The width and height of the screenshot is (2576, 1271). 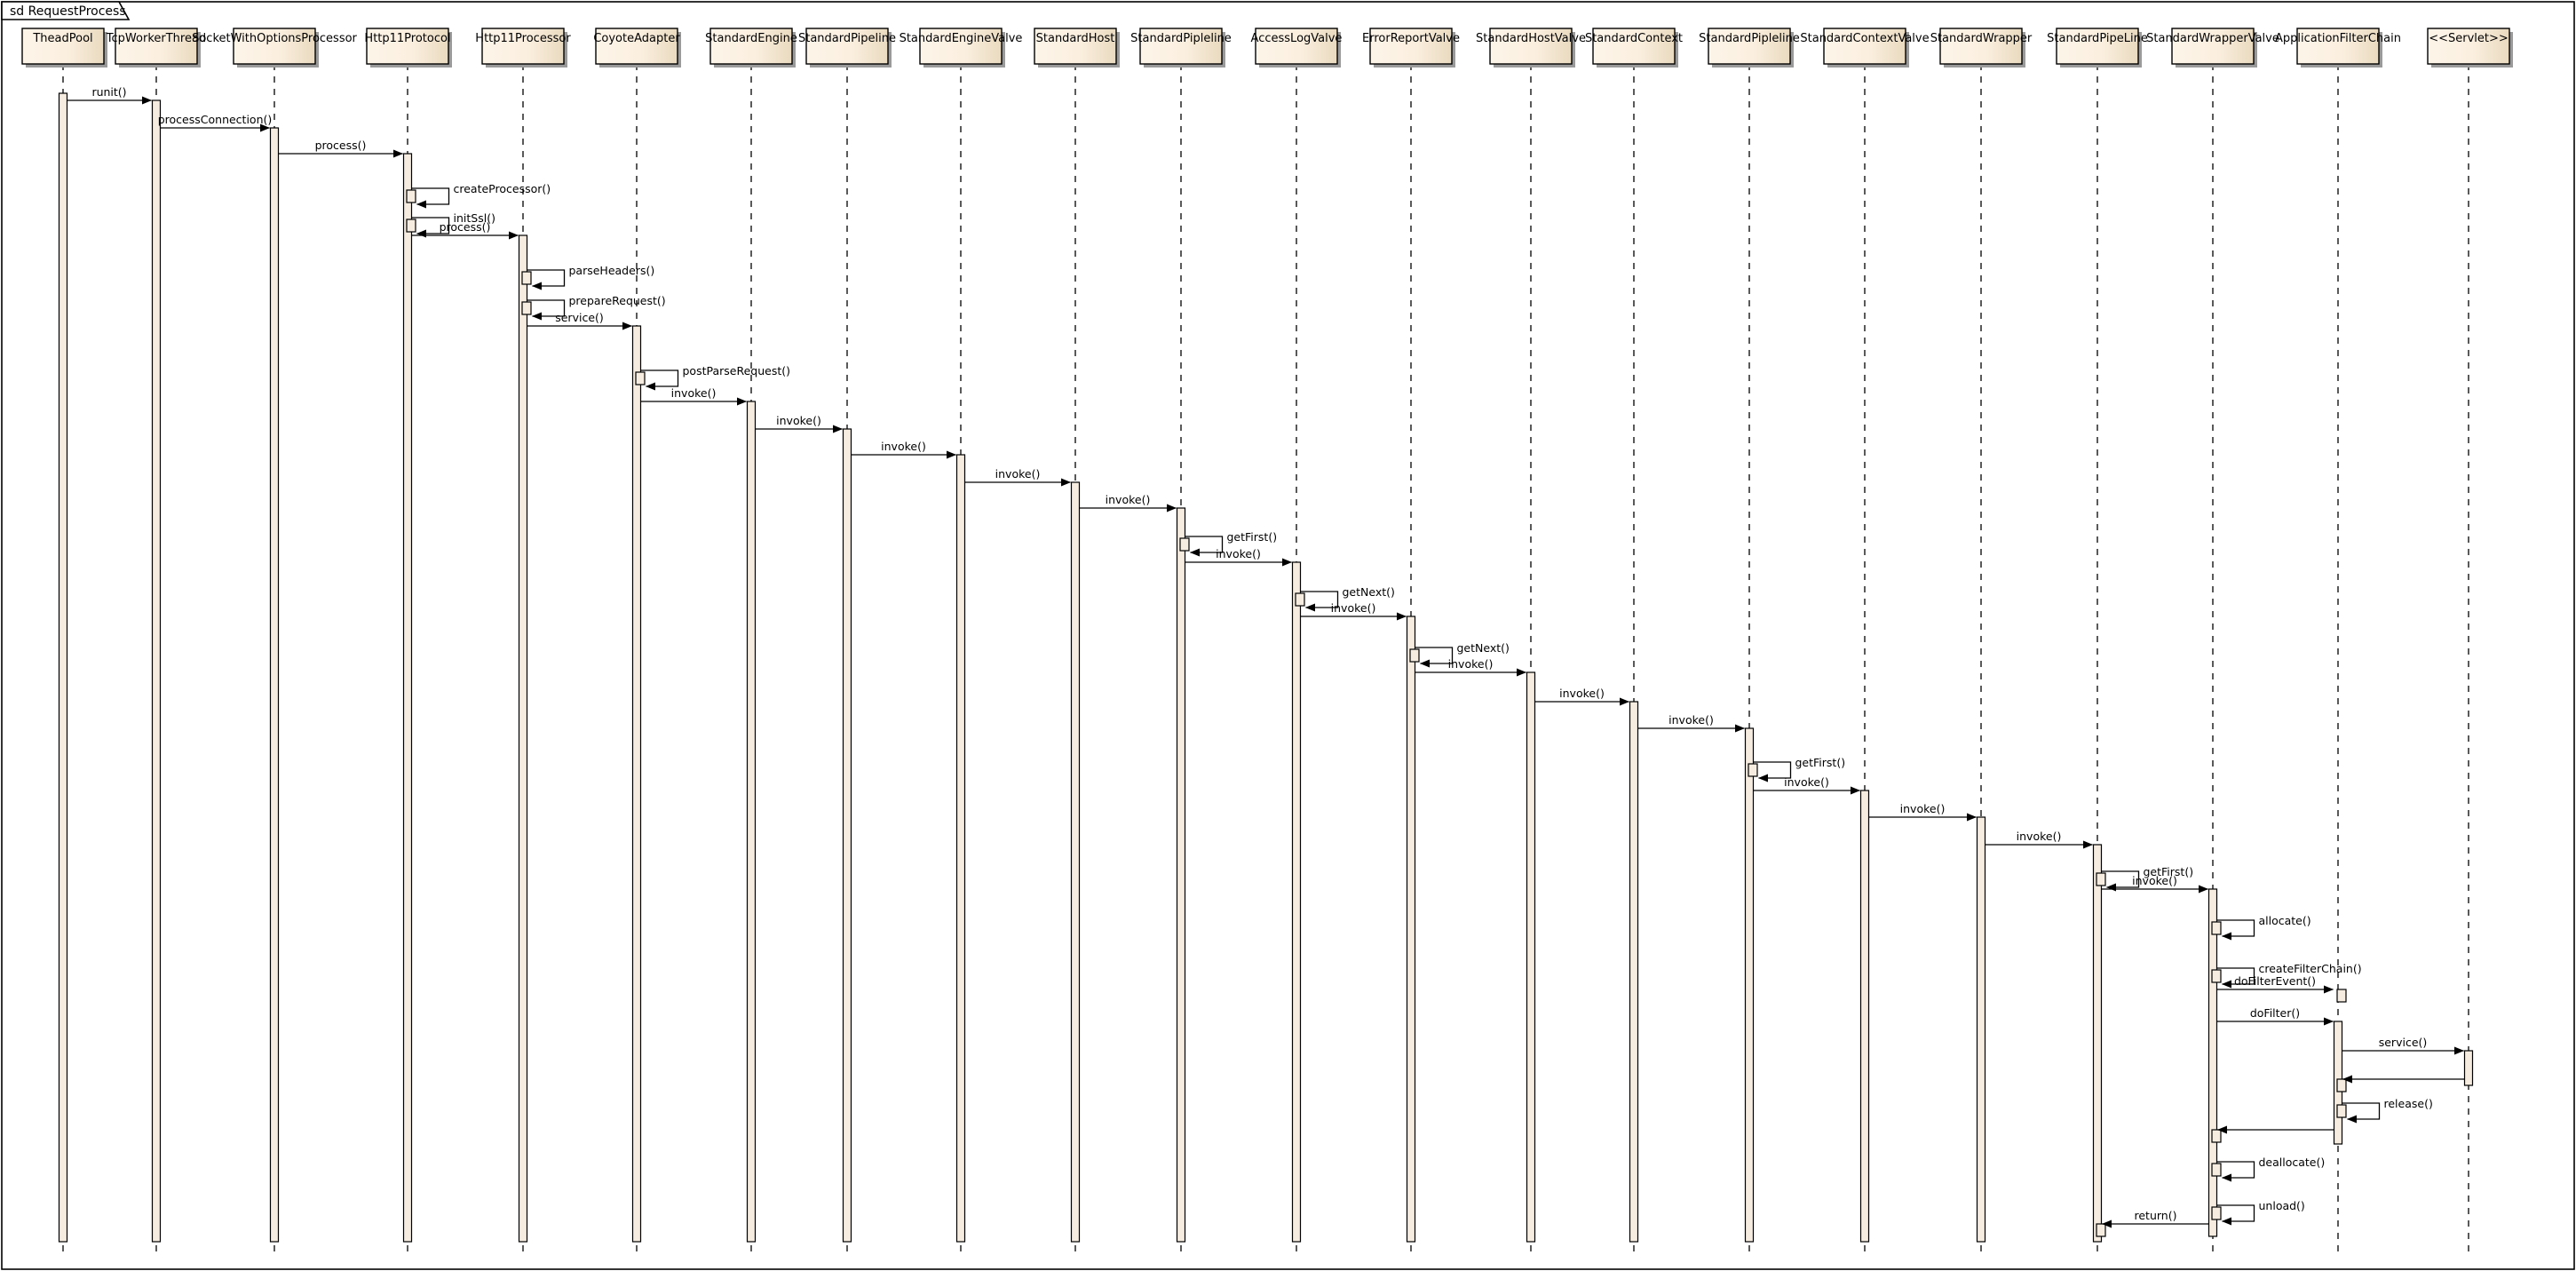 I want to click on nested-activation-stdpipleline2, so click(x=1753, y=770).